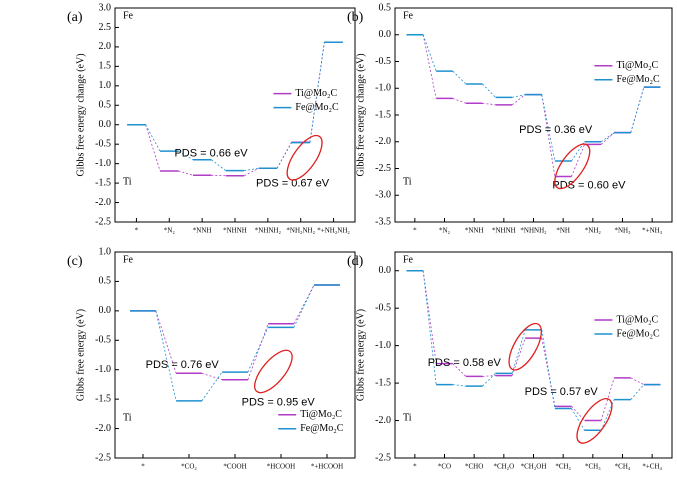 This screenshot has height=482, width=677. I want to click on x-tick-label: *NH₂, so click(593, 231).